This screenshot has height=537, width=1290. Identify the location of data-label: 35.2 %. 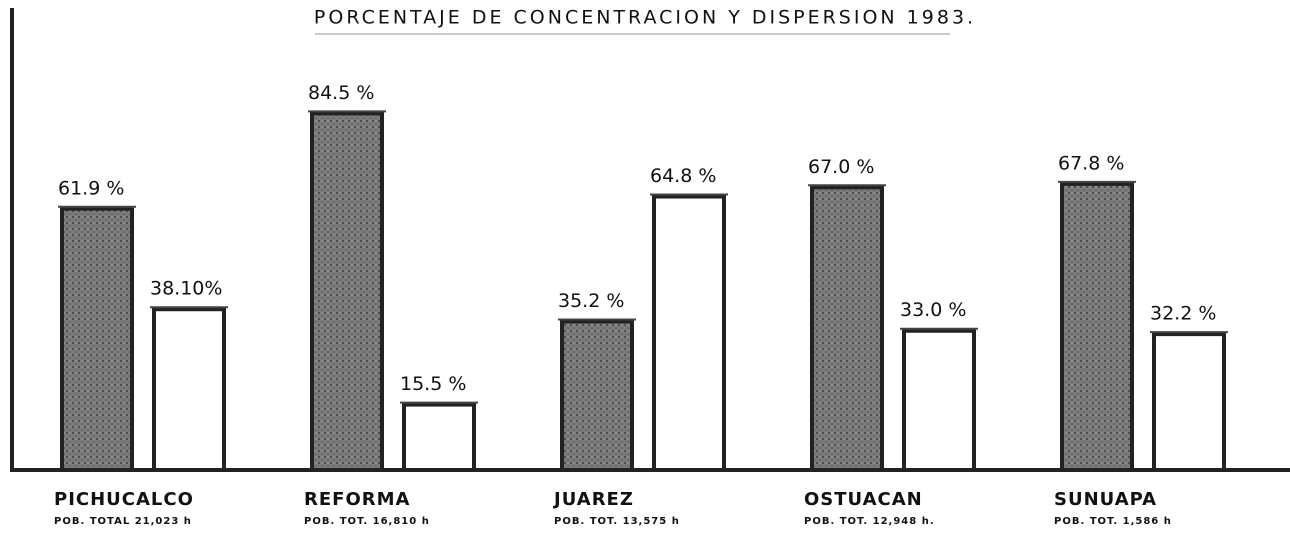
(591, 301).